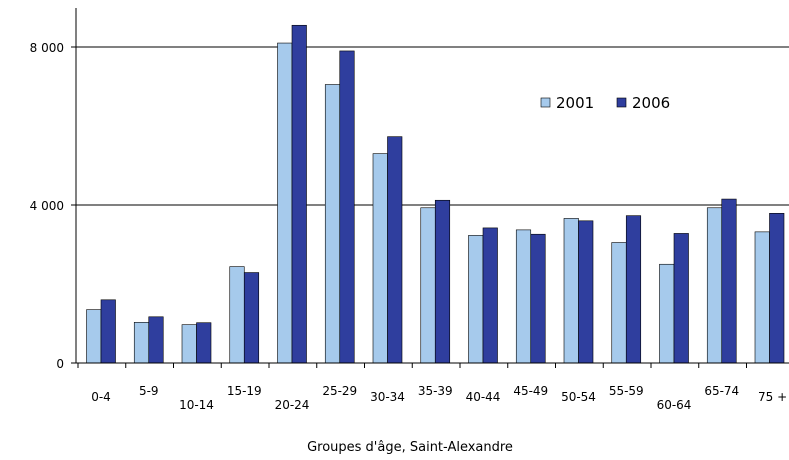 The image size is (789, 460). Describe the element at coordinates (196, 405) in the screenshot. I see `x-tick-label: 10-14` at that location.